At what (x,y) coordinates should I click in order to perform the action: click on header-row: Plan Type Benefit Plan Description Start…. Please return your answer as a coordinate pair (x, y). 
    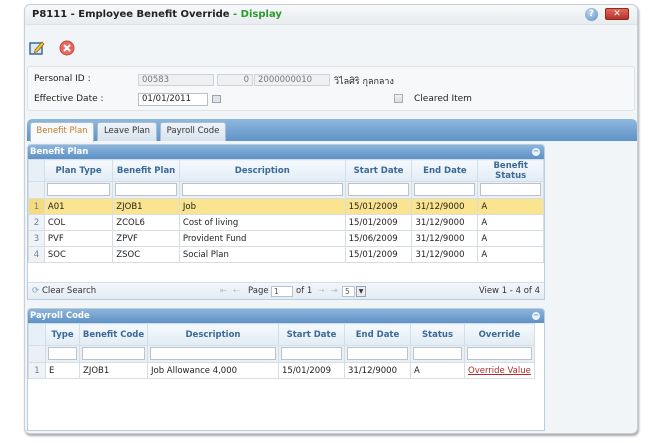
    Looking at the image, I should click on (286, 170).